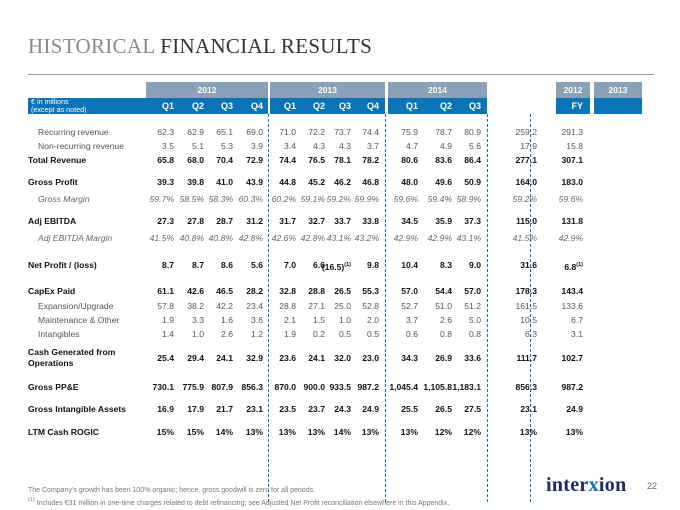 The image size is (680, 510). Describe the element at coordinates (316, 306) in the screenshot. I see `cell-value: 27.1` at that location.